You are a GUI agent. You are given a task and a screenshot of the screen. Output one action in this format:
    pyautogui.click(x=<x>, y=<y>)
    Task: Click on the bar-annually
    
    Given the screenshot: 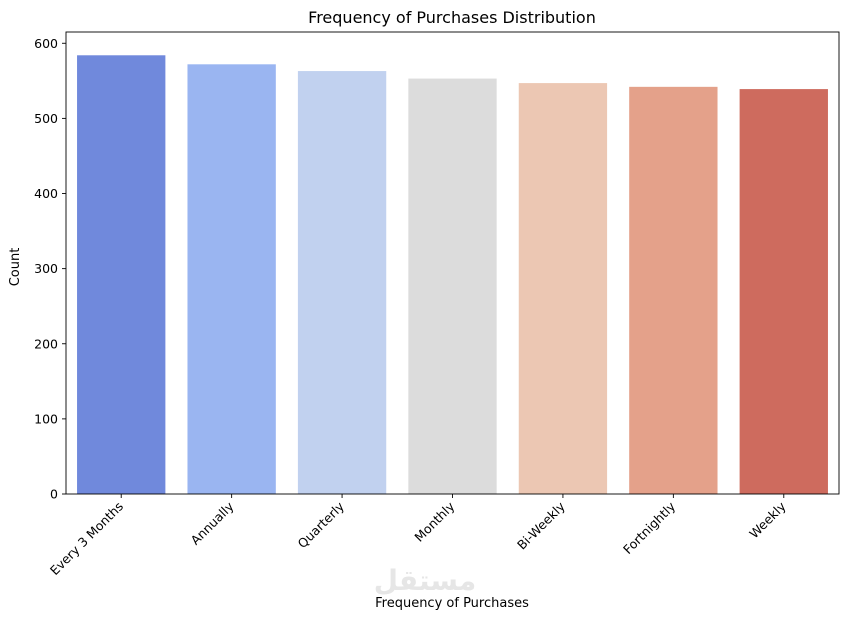 What is the action you would take?
    pyautogui.click(x=231, y=279)
    